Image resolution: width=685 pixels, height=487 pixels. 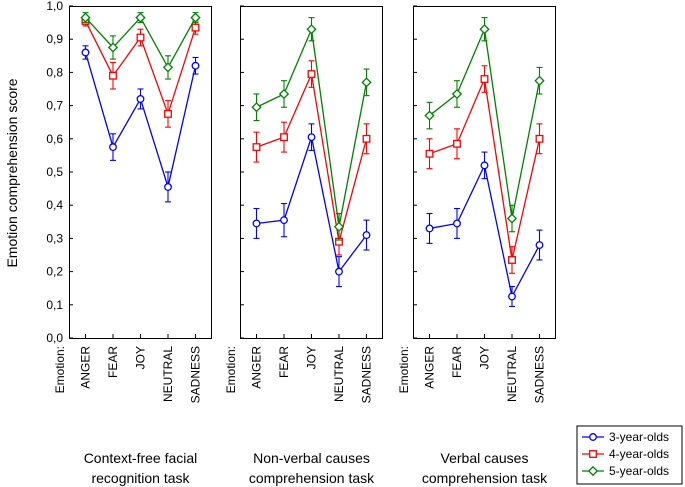 I want to click on y-tick-label: 0,9, so click(x=54, y=39).